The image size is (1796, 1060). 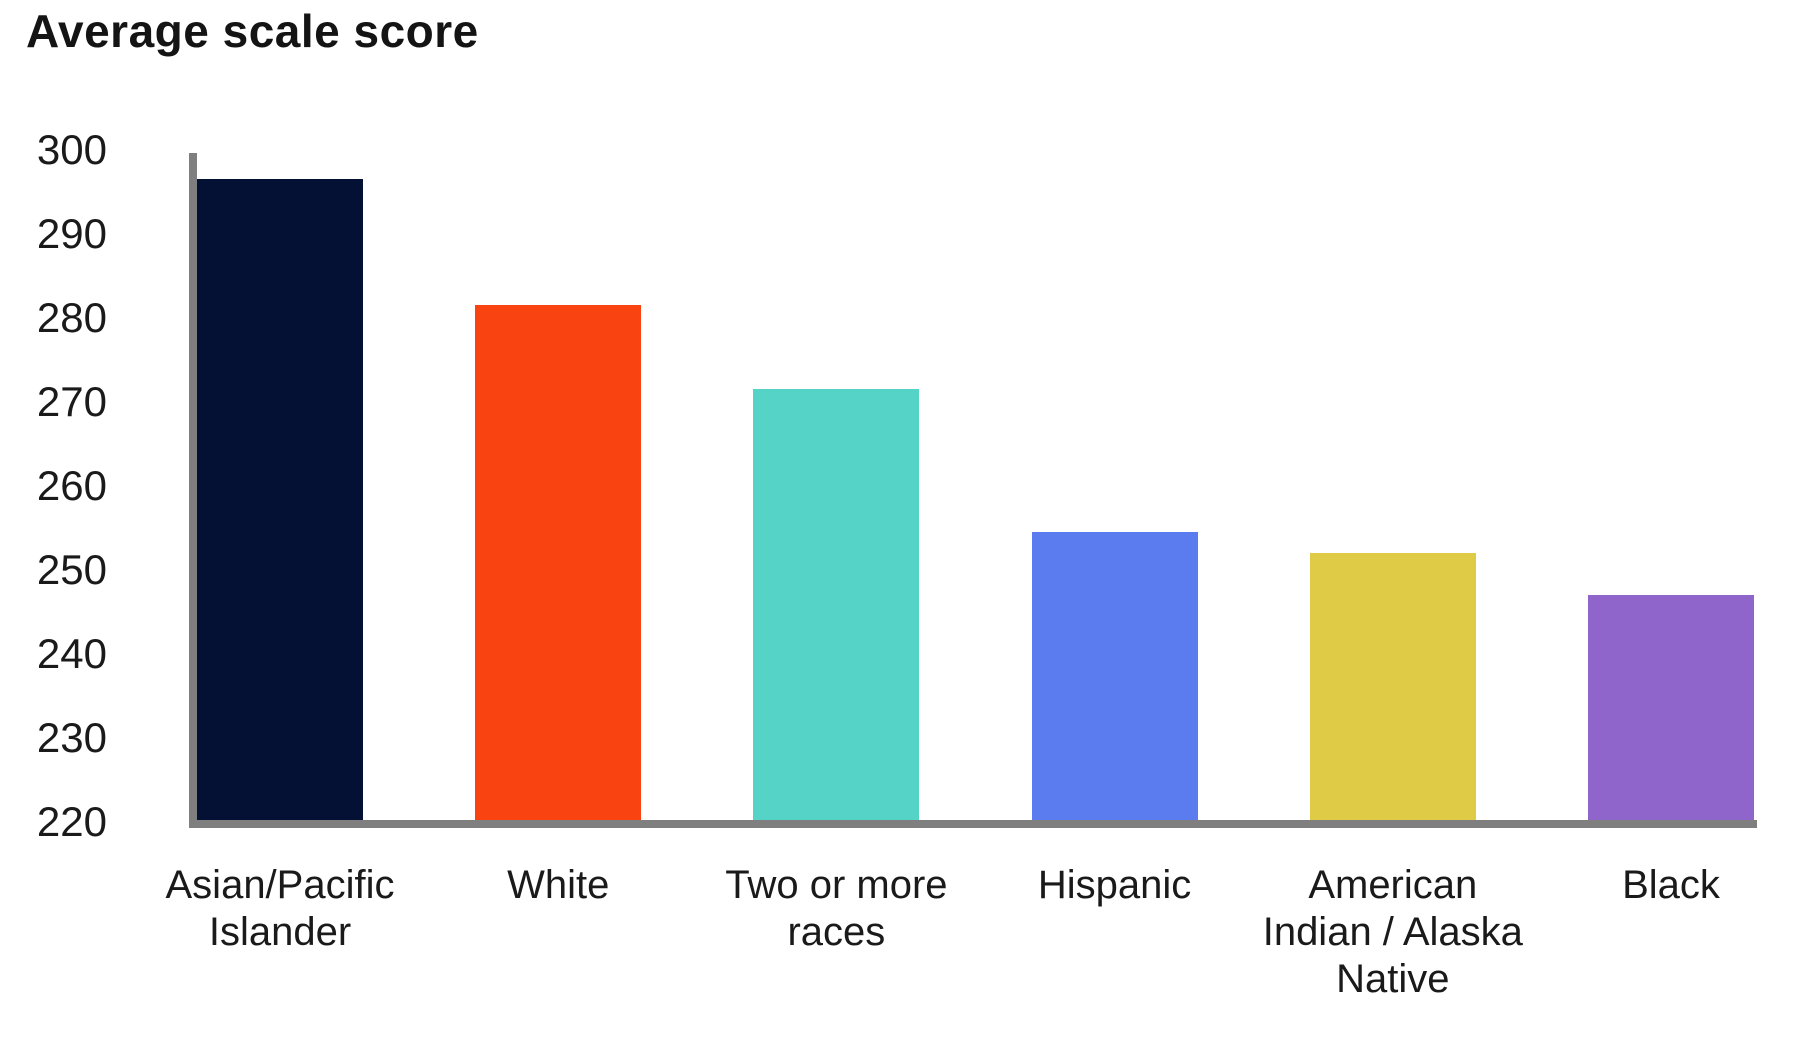 I want to click on bar-white, so click(x=558, y=562).